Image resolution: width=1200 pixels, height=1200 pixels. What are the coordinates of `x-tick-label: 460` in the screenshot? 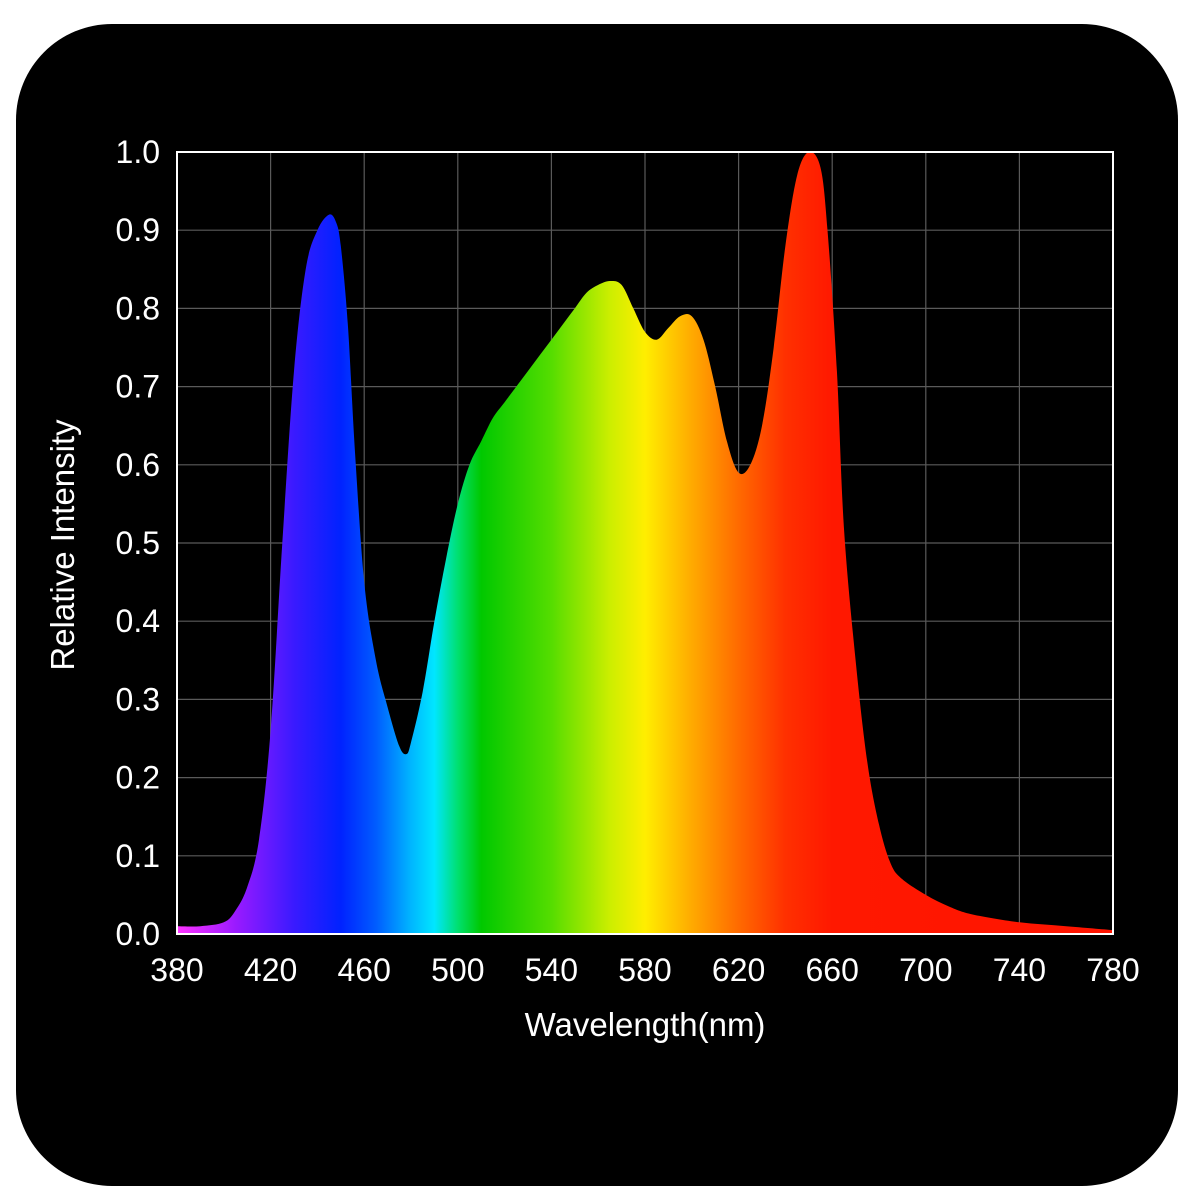 It's located at (364, 970).